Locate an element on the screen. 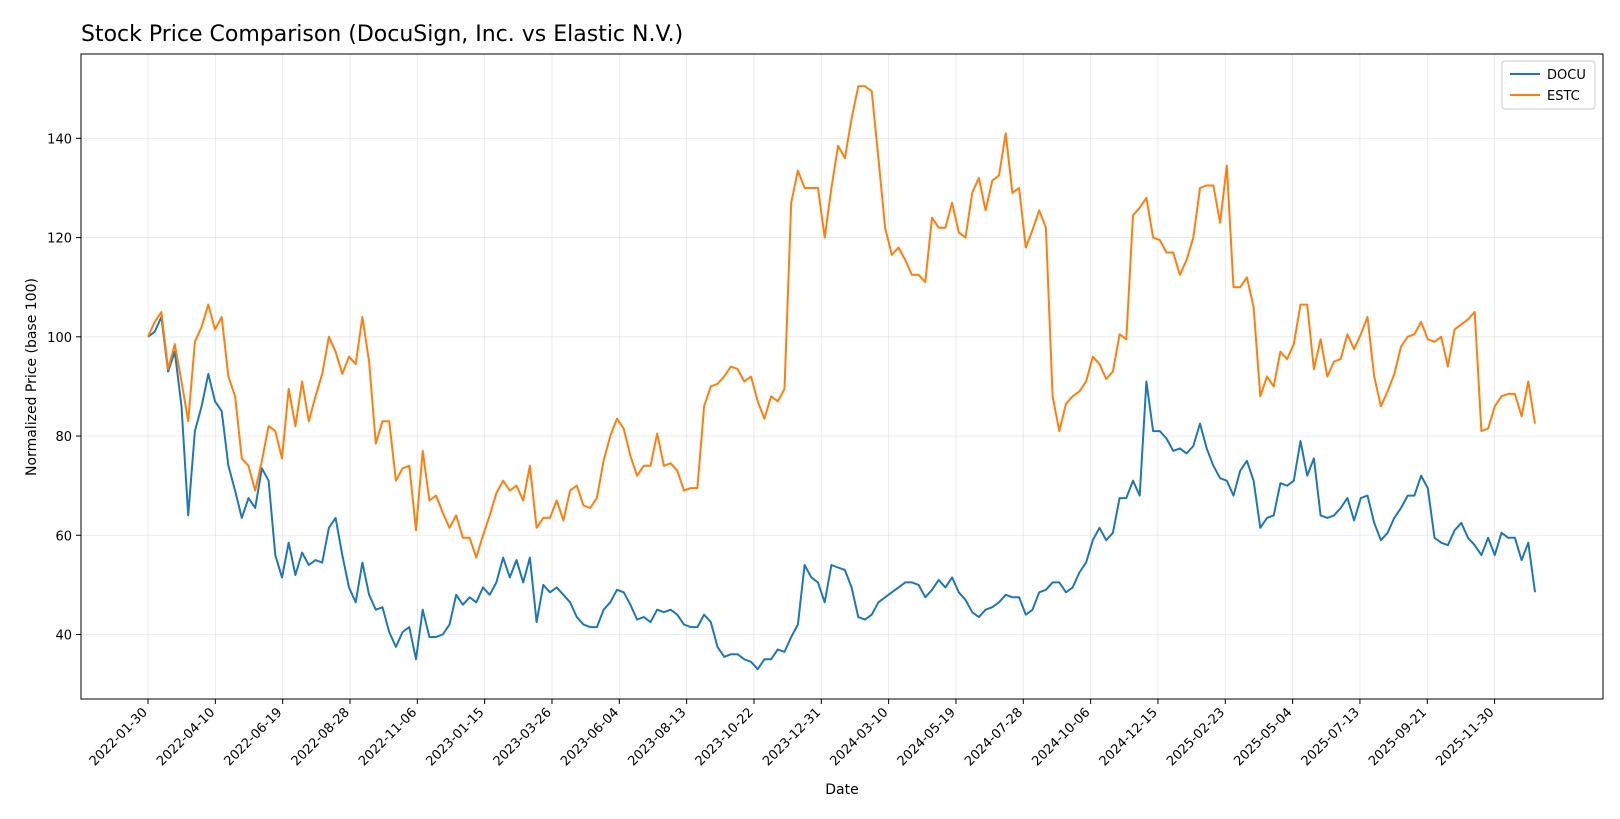 The width and height of the screenshot is (1620, 819). legend-label-estc: ESTC is located at coordinates (1563, 96).